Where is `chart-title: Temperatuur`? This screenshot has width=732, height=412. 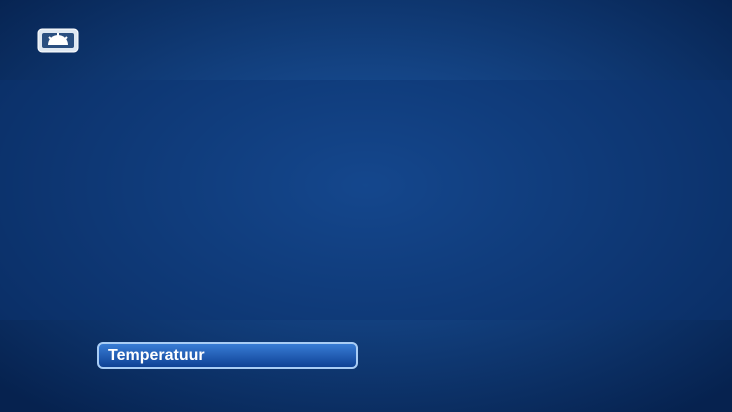 chart-title: Temperatuur is located at coordinates (156, 355).